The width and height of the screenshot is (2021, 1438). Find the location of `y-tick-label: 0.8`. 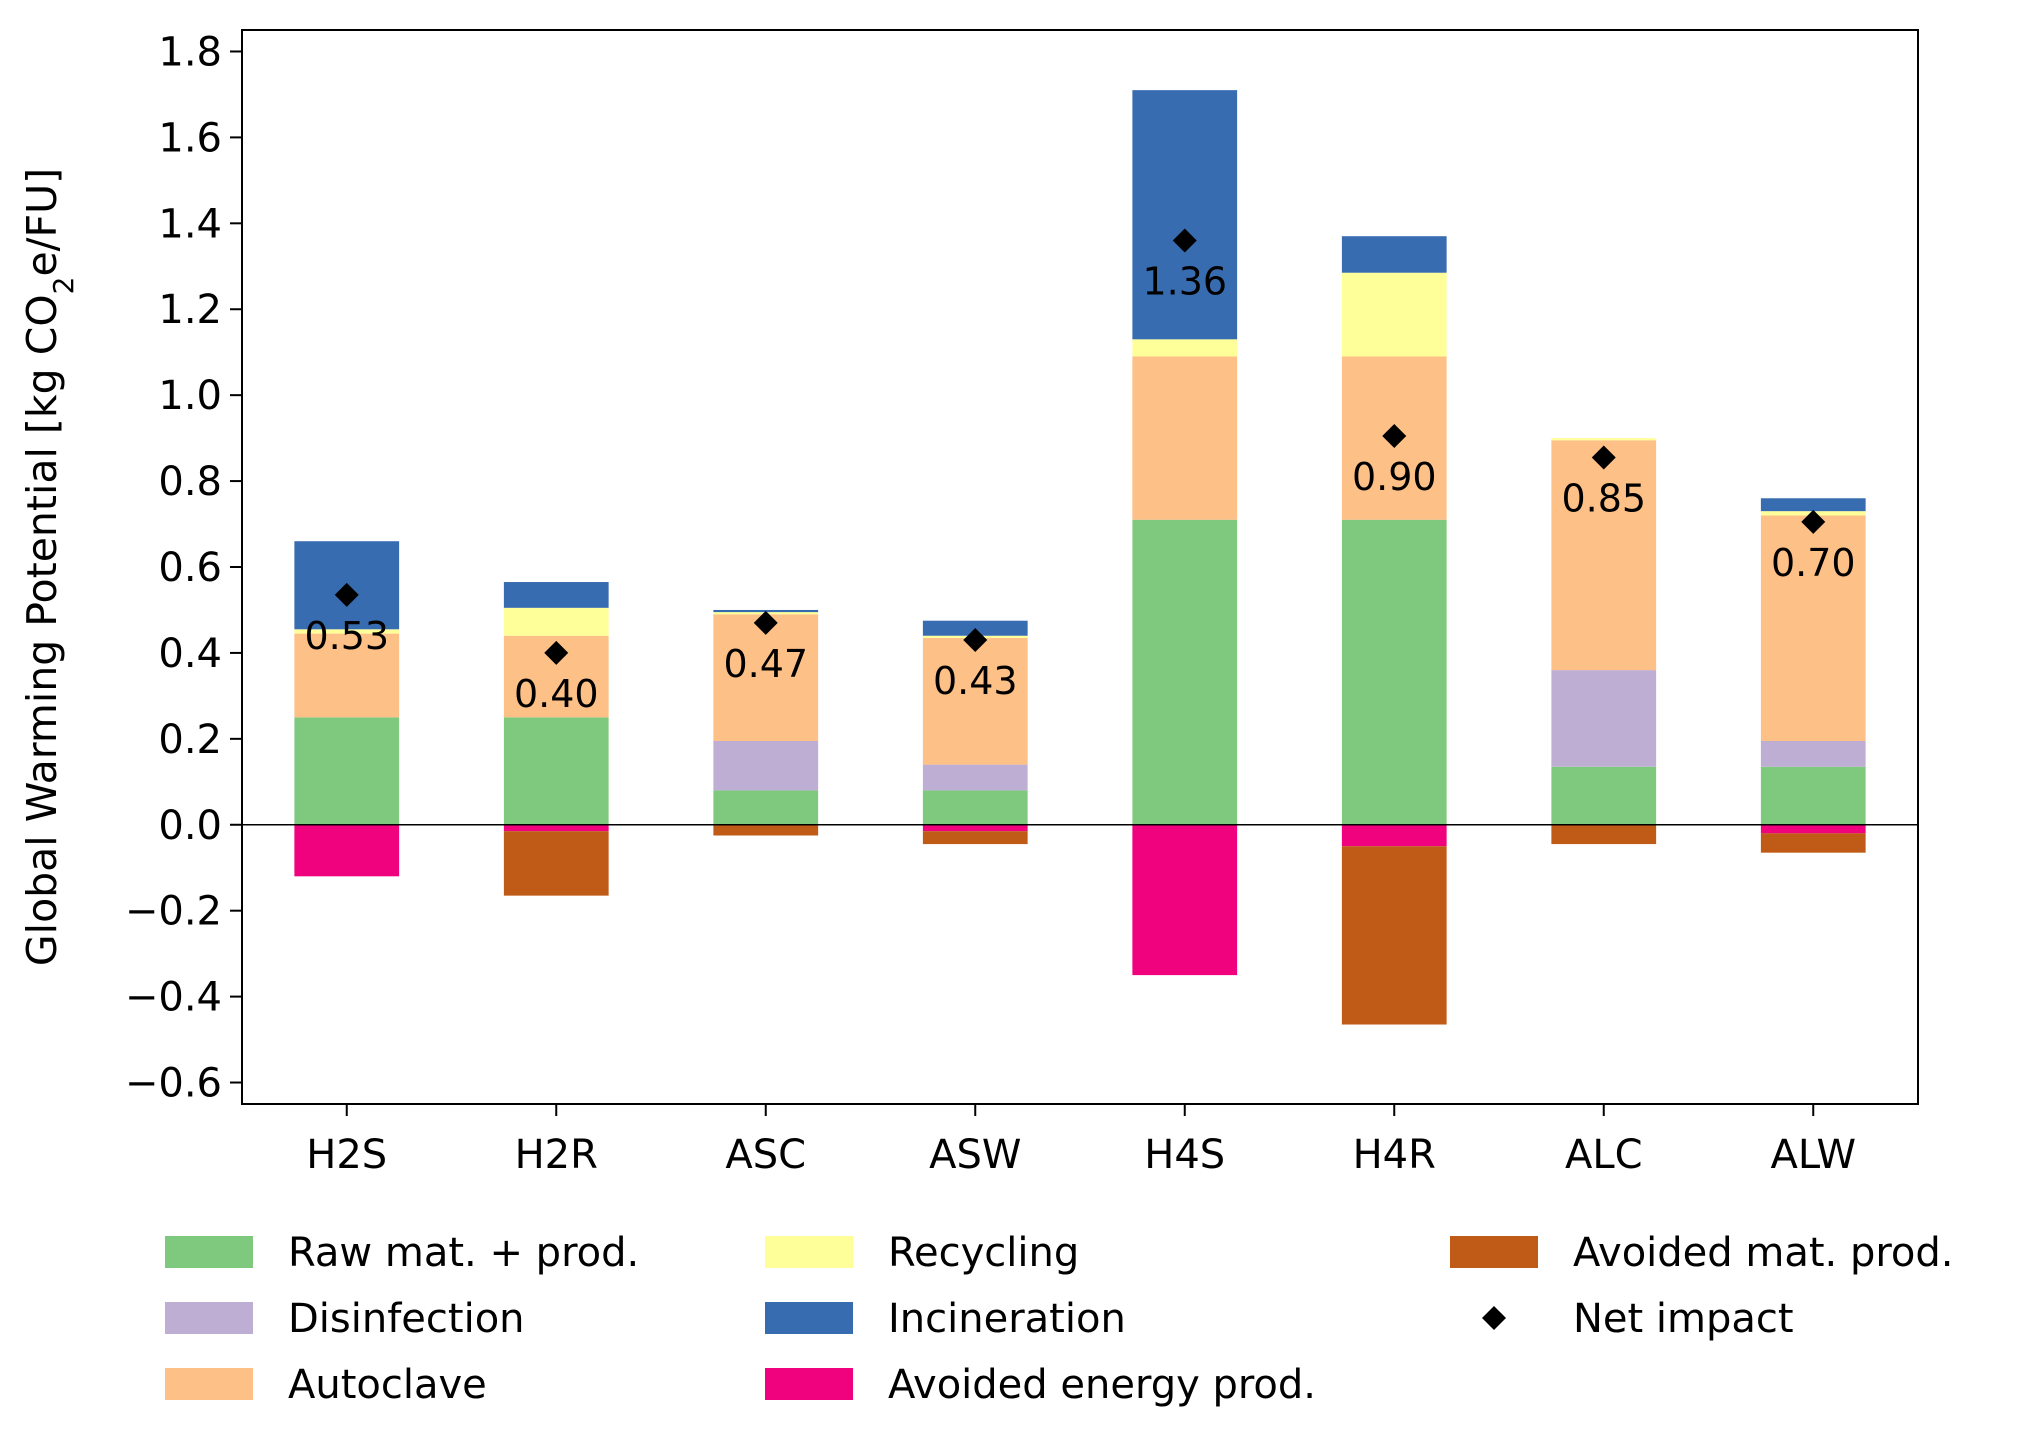

y-tick-label: 0.8 is located at coordinates (190, 482).